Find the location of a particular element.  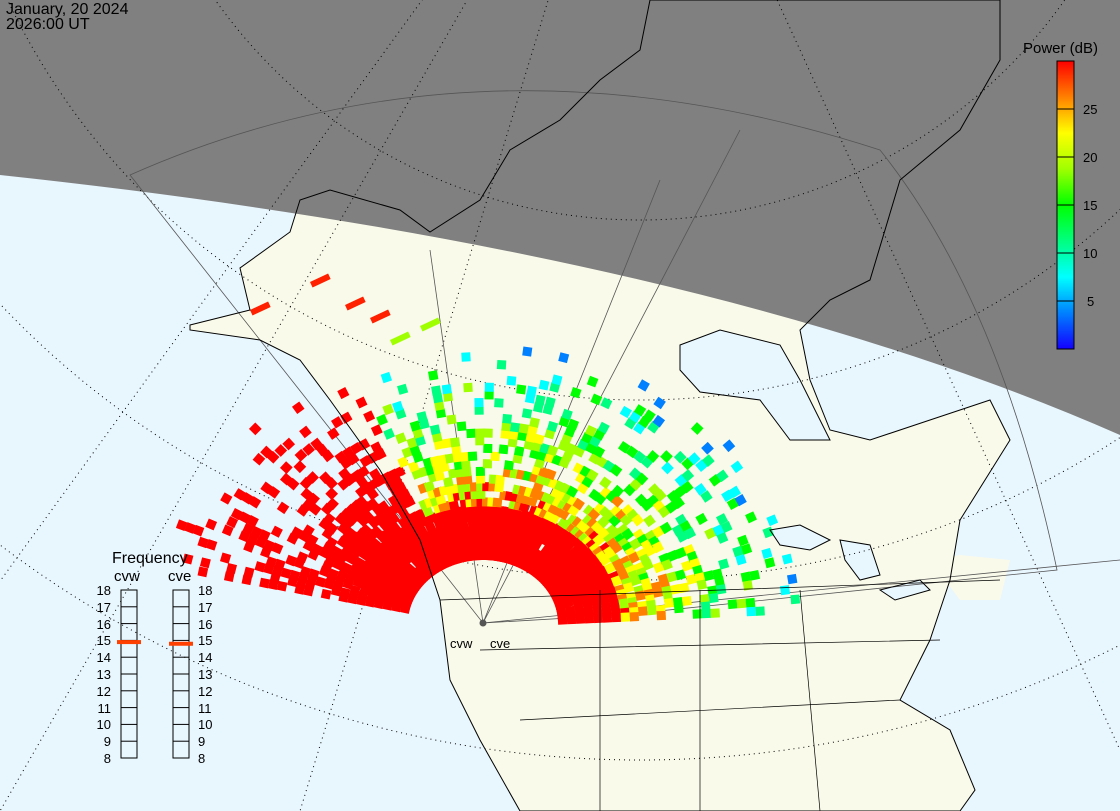

hudson-bay-coast is located at coordinates (755, 385).